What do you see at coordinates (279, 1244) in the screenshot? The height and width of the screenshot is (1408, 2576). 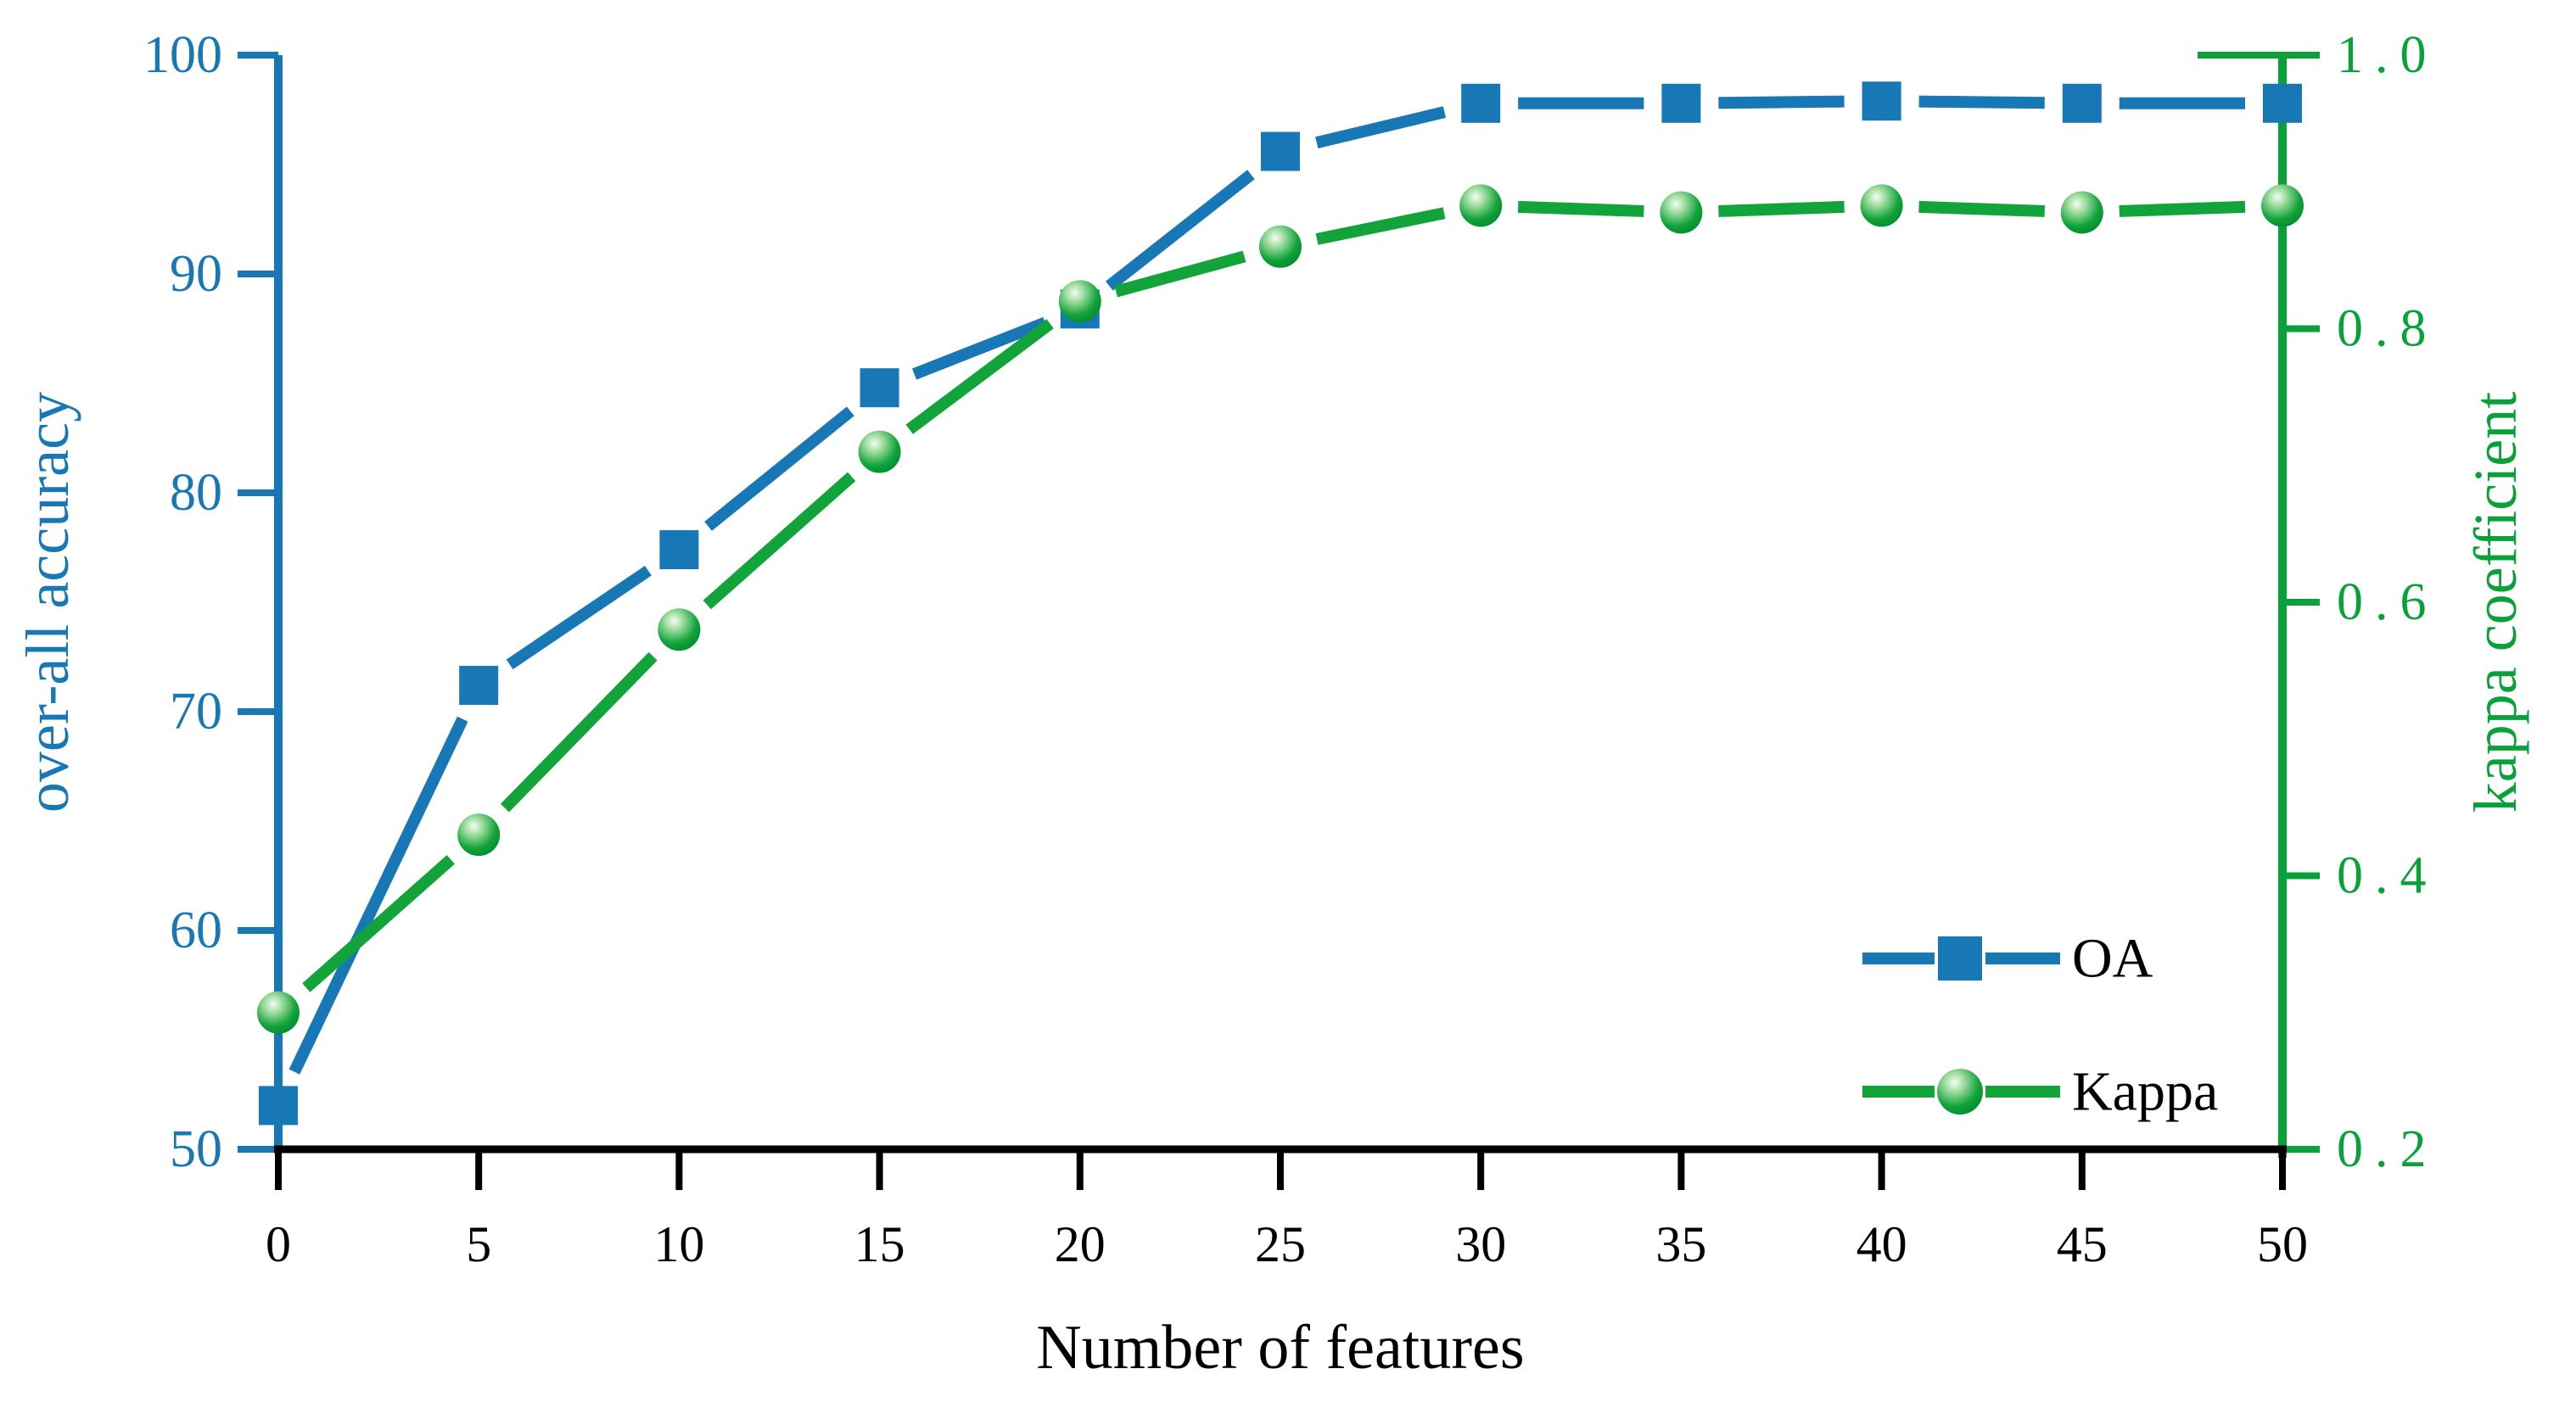 I see `x-axis-tick-label: 0` at bounding box center [279, 1244].